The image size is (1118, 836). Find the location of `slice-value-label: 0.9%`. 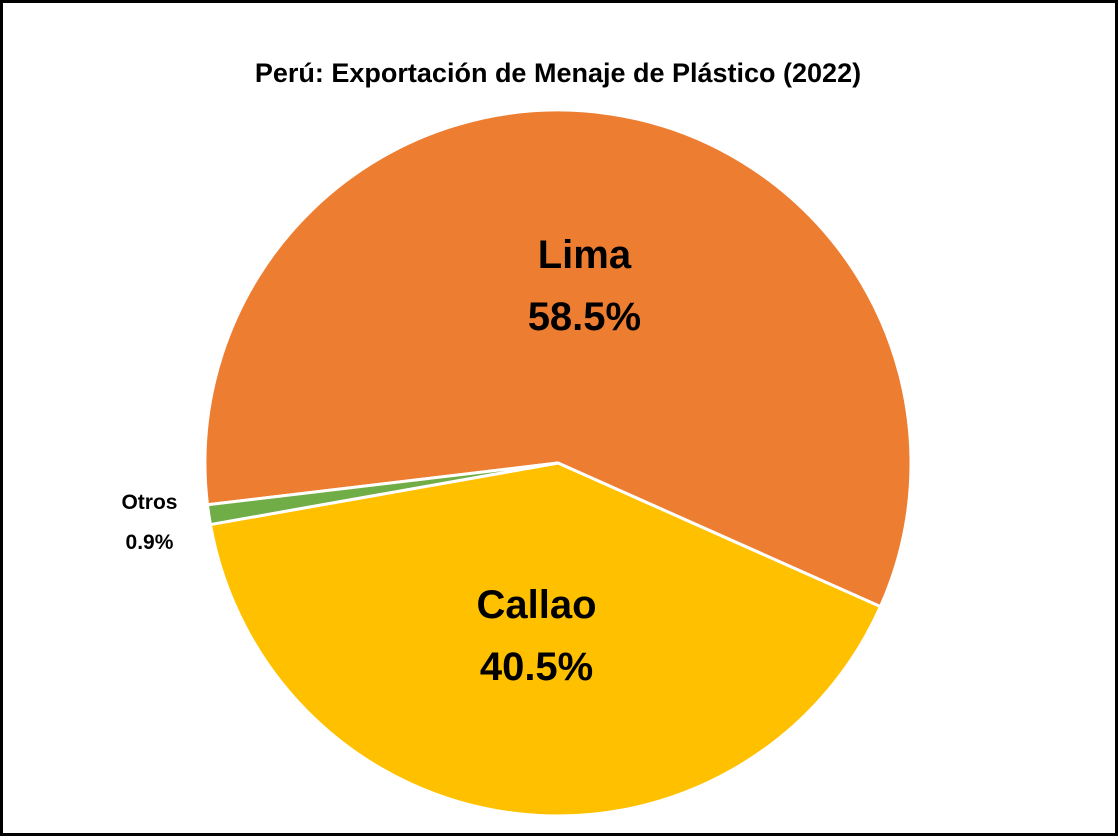

slice-value-label: 0.9% is located at coordinates (150, 542).